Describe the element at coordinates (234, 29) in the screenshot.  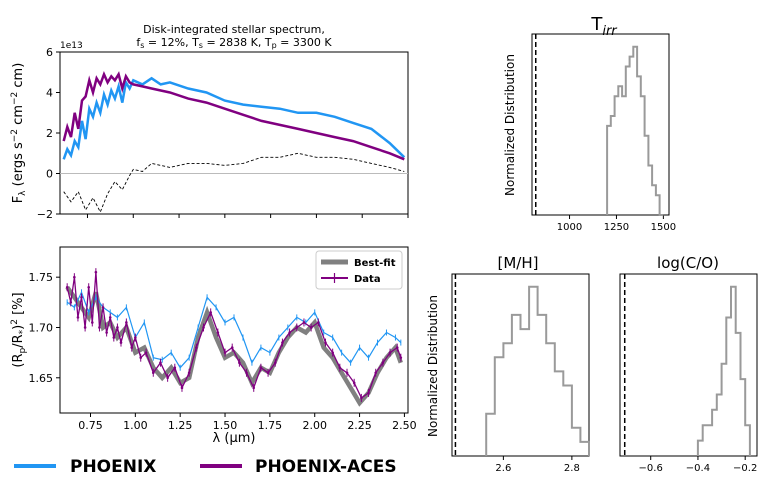
I see `spectrum-title-line1: Disk-integrated stellar spectrum,` at that location.